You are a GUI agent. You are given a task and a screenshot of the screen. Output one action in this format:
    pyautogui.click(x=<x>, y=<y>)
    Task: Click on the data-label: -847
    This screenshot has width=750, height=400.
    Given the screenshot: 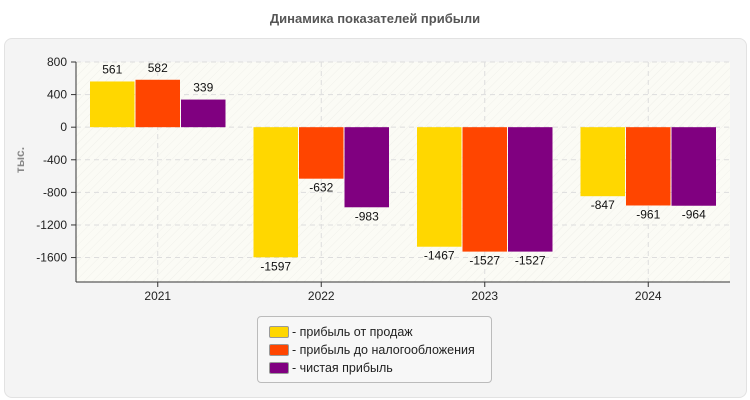 What is the action you would take?
    pyautogui.click(x=603, y=205)
    